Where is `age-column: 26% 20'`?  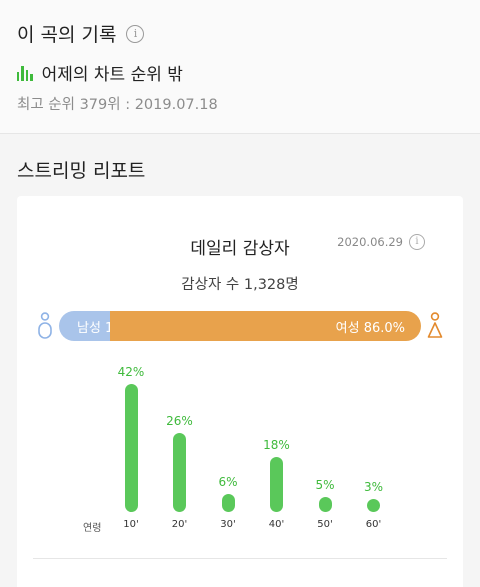 age-column: 26% 20' is located at coordinates (180, 446).